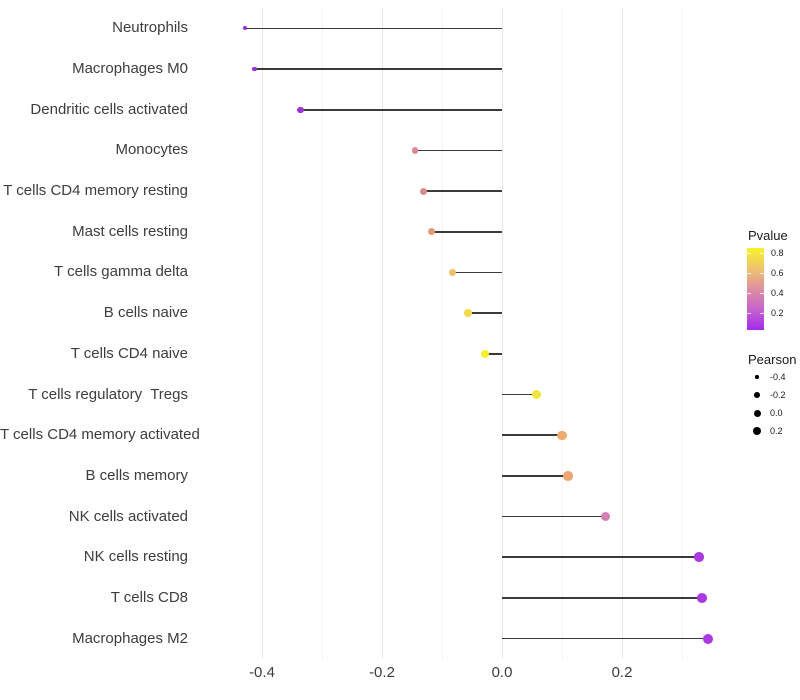 This screenshot has width=800, height=700. I want to click on size-legend-label: -0.4, so click(778, 377).